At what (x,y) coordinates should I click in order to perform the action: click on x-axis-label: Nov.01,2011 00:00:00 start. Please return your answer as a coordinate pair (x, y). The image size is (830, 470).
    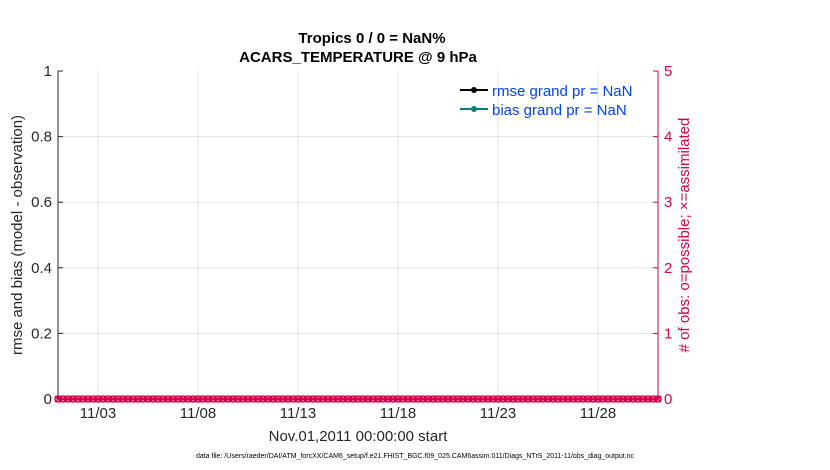
    Looking at the image, I should click on (359, 436).